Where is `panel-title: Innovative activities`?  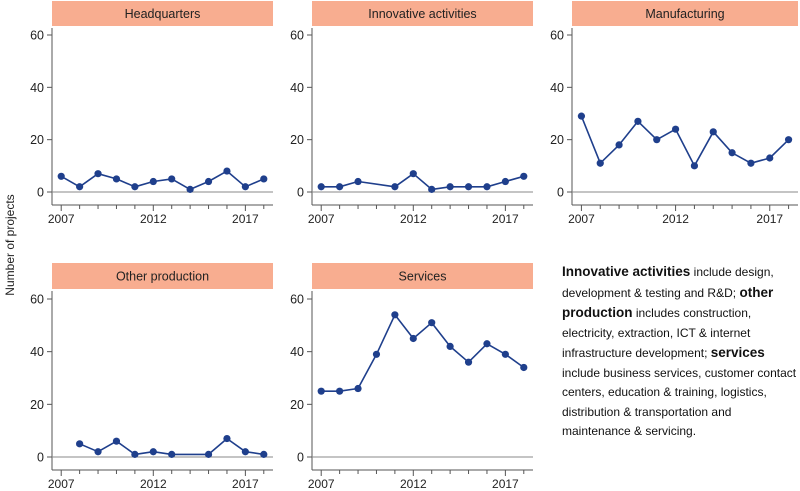
panel-title: Innovative activities is located at coordinates (422, 14).